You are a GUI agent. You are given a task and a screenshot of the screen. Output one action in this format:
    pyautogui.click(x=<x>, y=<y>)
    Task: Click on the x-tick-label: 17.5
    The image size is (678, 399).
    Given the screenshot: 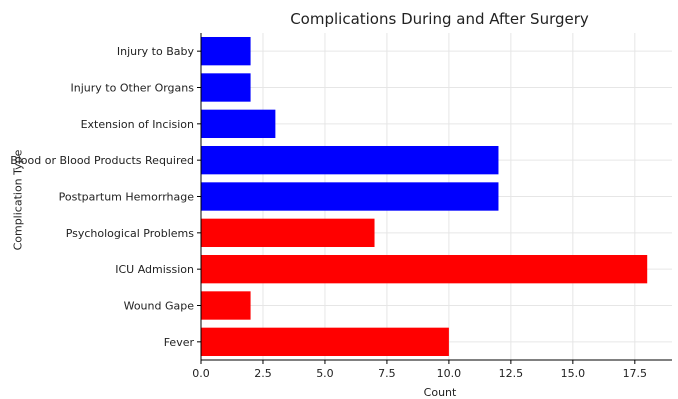 What is the action you would take?
    pyautogui.click(x=635, y=373)
    